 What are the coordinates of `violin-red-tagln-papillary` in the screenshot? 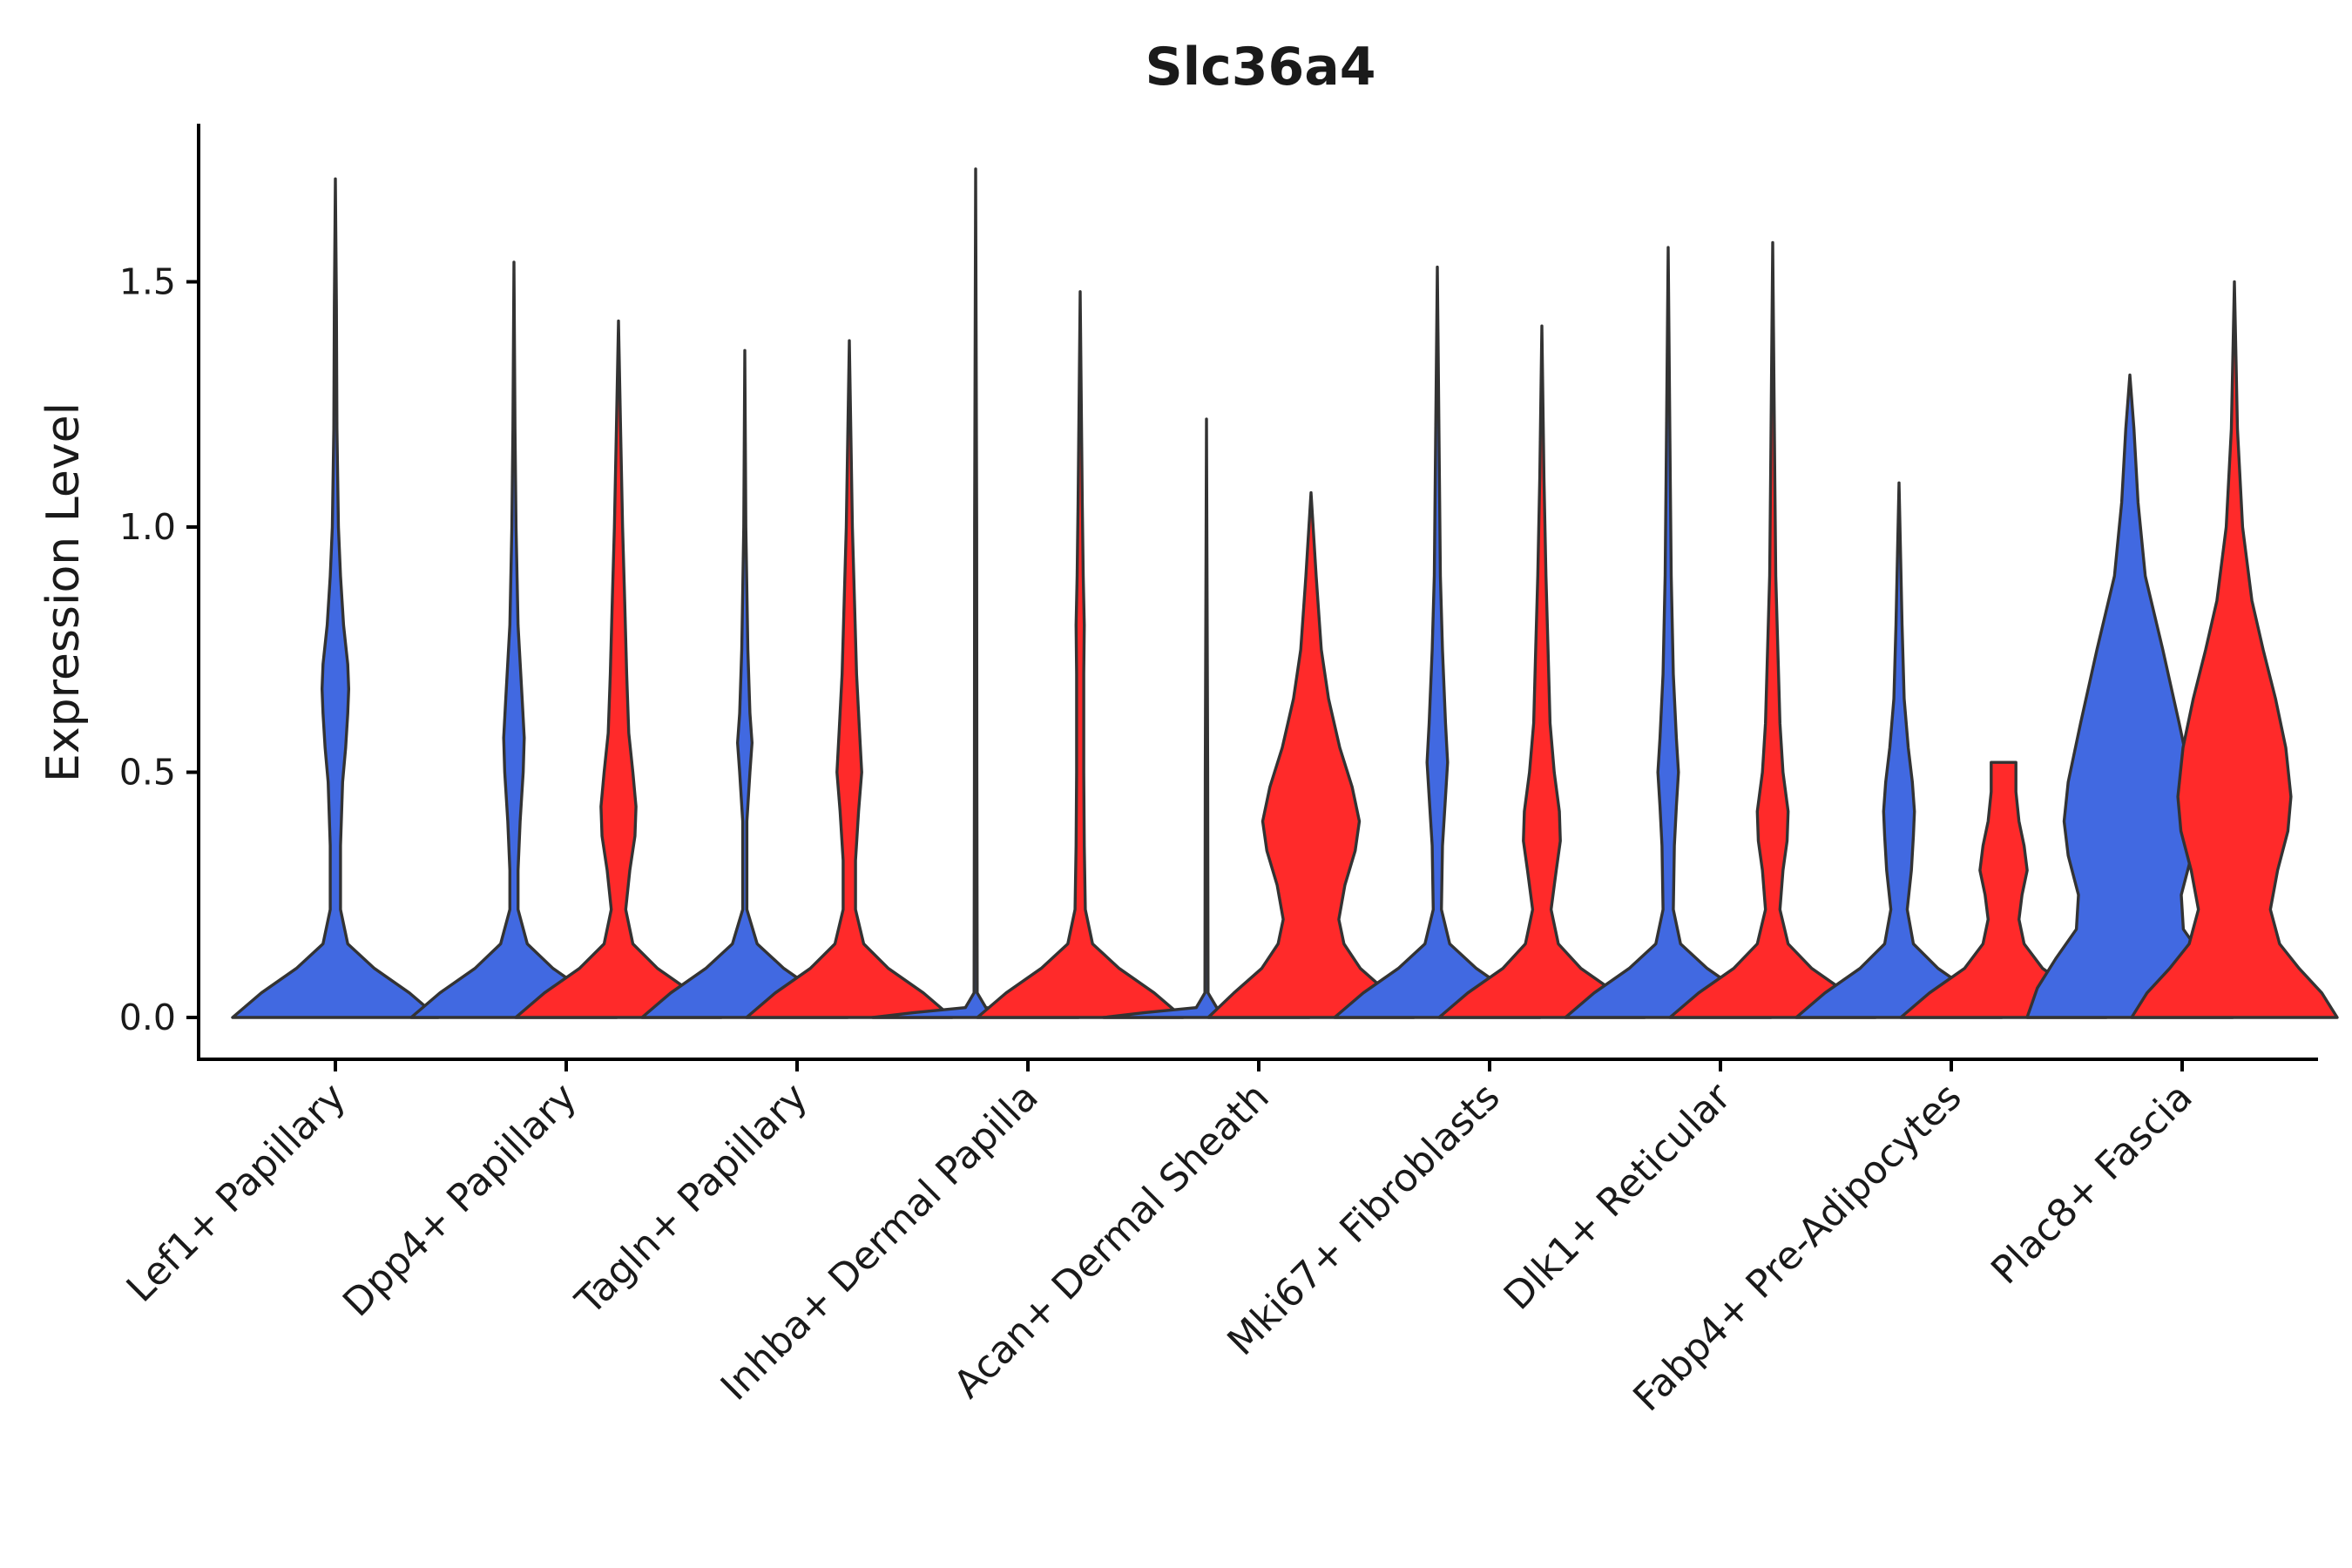 It's located at (849, 679).